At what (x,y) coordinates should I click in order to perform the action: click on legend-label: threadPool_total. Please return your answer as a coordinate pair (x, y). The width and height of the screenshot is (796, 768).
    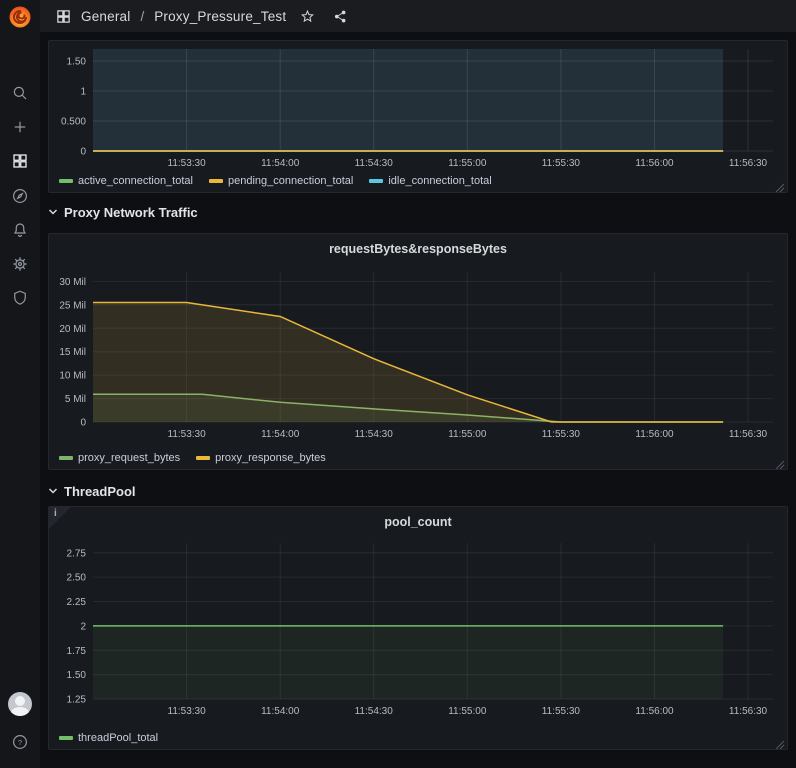
    Looking at the image, I should click on (118, 738).